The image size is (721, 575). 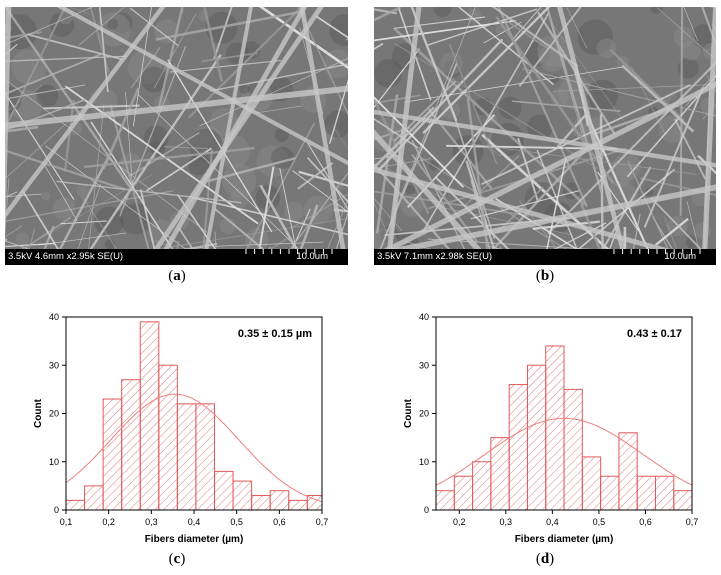 What do you see at coordinates (66, 522) in the screenshot?
I see `x-tick-label: 0,1` at bounding box center [66, 522].